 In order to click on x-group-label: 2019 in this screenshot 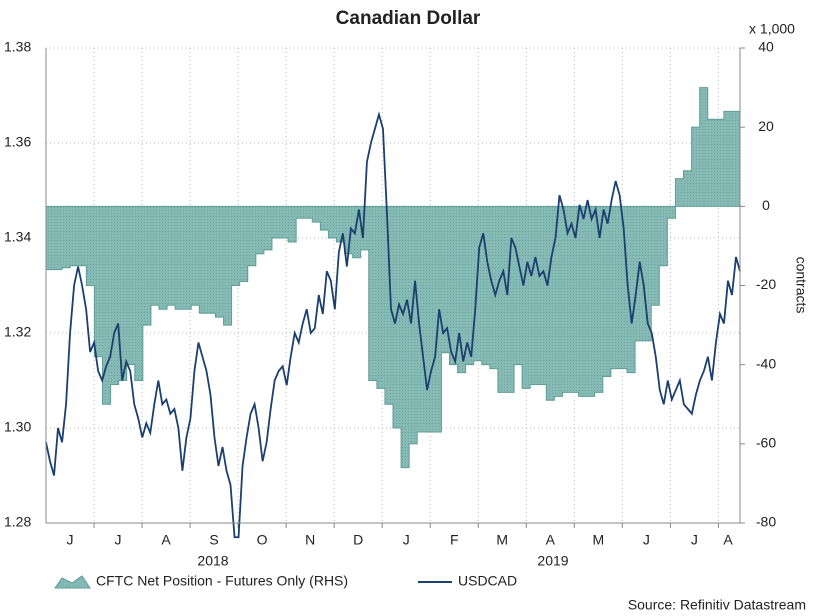, I will do `click(552, 561)`.